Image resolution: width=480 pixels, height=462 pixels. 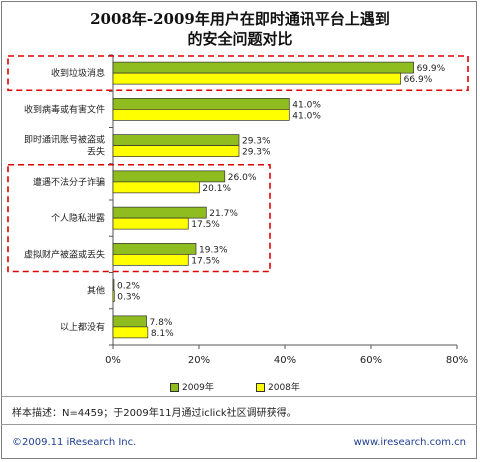 What do you see at coordinates (239, 424) in the screenshot?
I see `separator-bottom` at bounding box center [239, 424].